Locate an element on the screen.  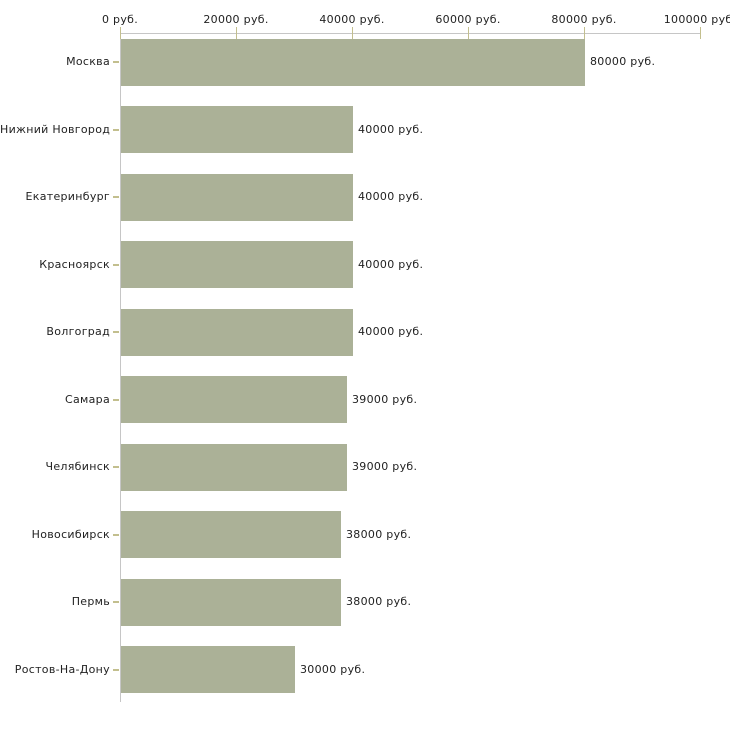
category-label: Челябинск is located at coordinates (77, 466).